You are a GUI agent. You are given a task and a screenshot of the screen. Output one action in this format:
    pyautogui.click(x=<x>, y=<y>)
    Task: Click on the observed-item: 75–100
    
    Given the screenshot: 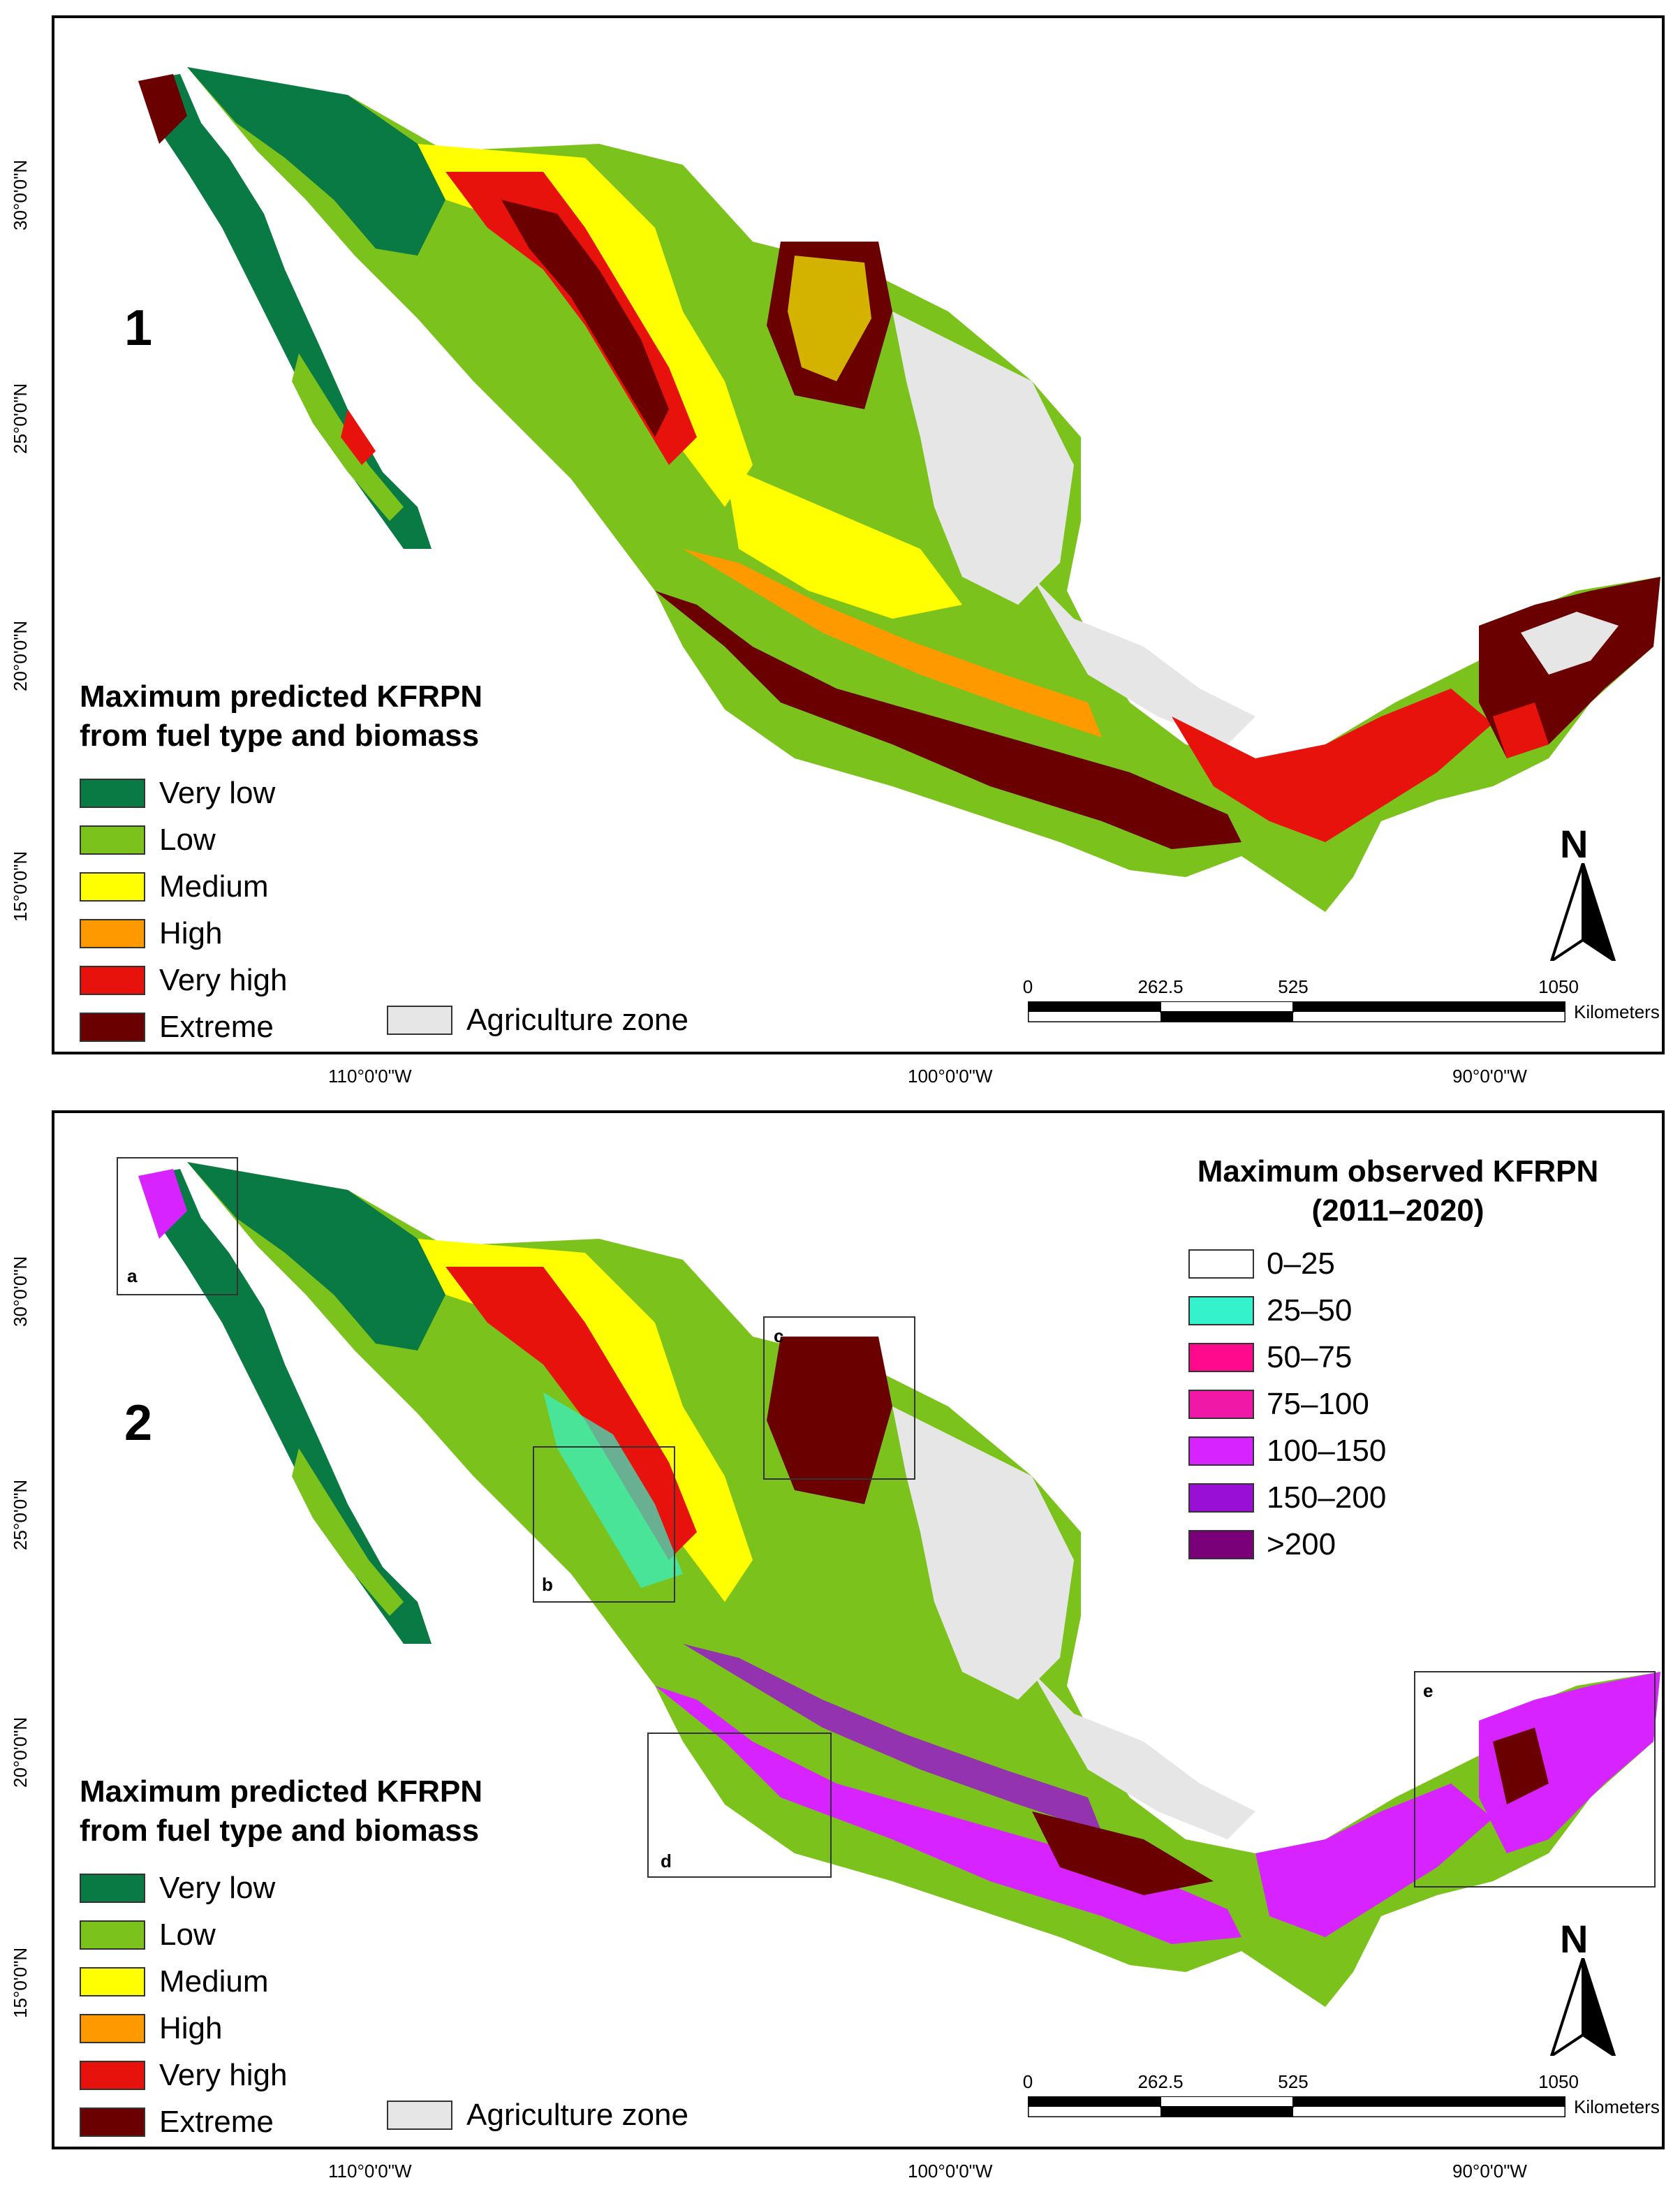 What is the action you would take?
    pyautogui.click(x=1394, y=1404)
    